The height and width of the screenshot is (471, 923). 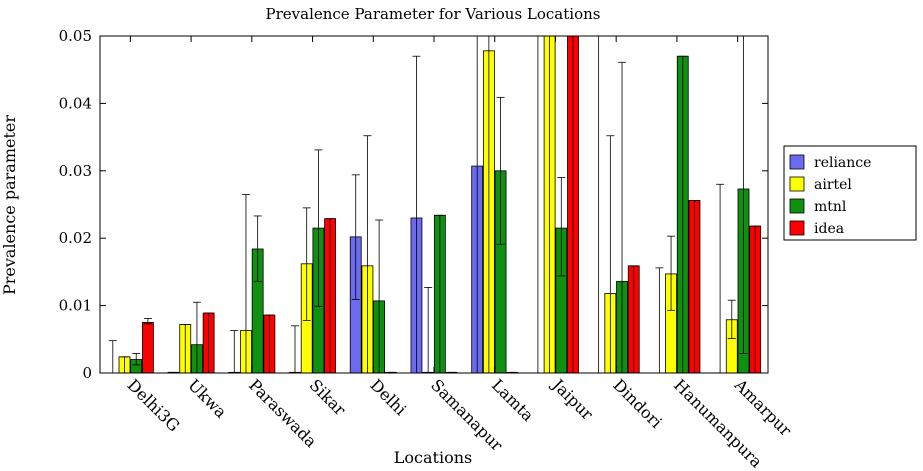 I want to click on y-tick-label: 0.05, so click(x=75, y=36).